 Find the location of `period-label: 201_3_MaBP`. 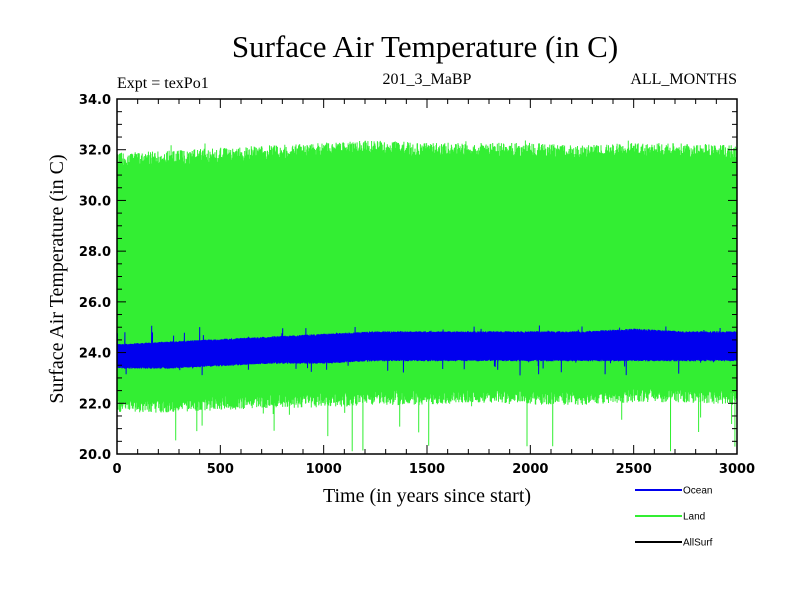

period-label: 201_3_MaBP is located at coordinates (427, 79).